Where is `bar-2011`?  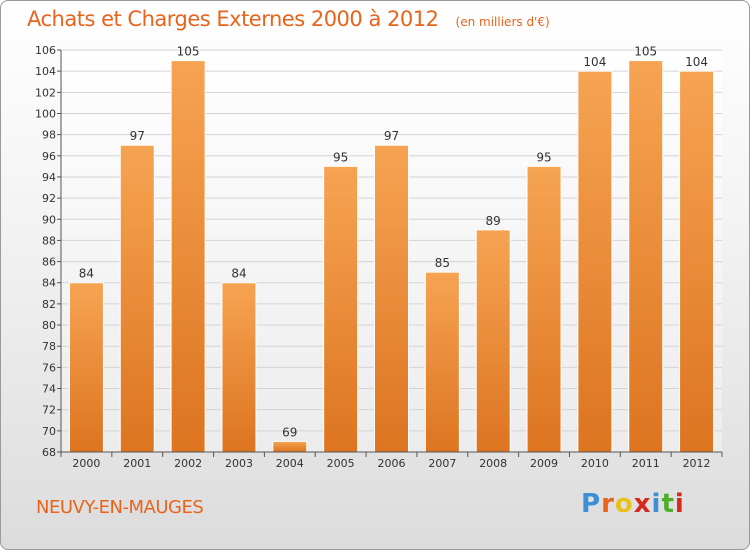
bar-2011 is located at coordinates (646, 256).